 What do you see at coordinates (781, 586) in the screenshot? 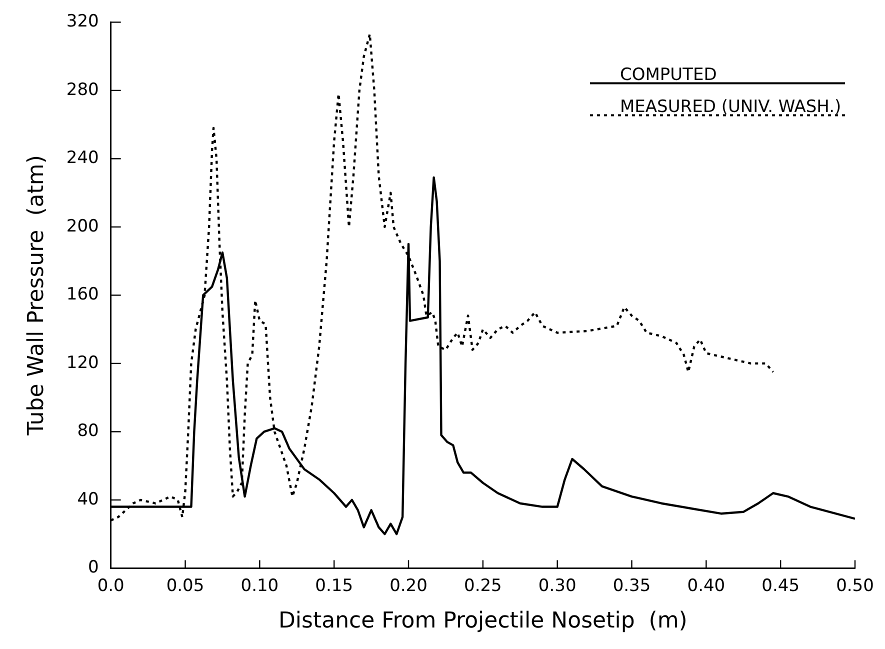
I see `x-tick-label: 0.45` at bounding box center [781, 586].